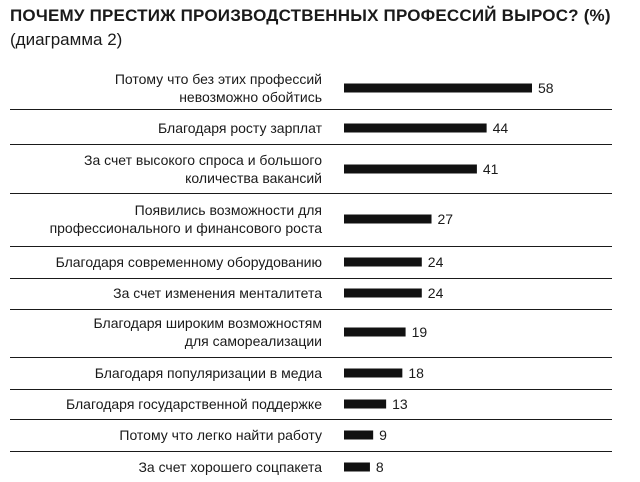  Describe the element at coordinates (228, 210) in the screenshot. I see `category-label: Появились возможности для` at that location.